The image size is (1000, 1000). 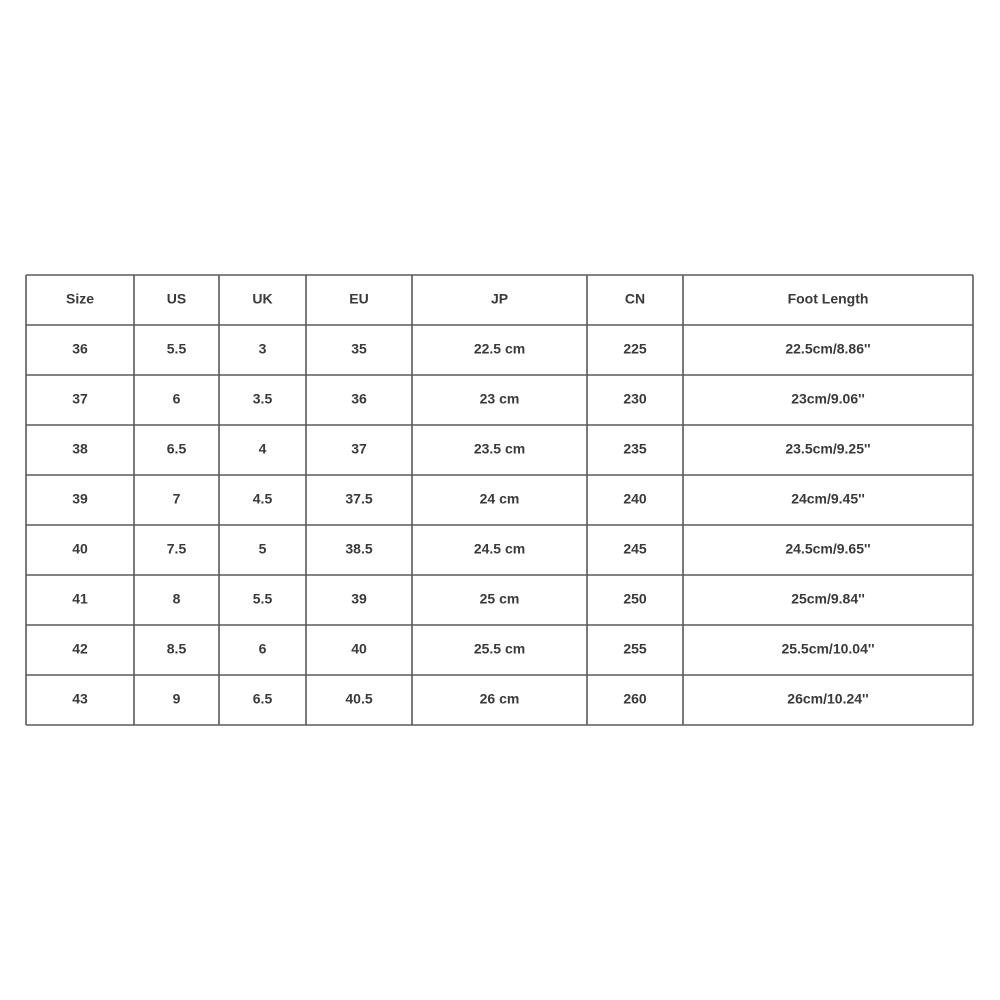 I want to click on table-cell: 260, so click(x=635, y=699).